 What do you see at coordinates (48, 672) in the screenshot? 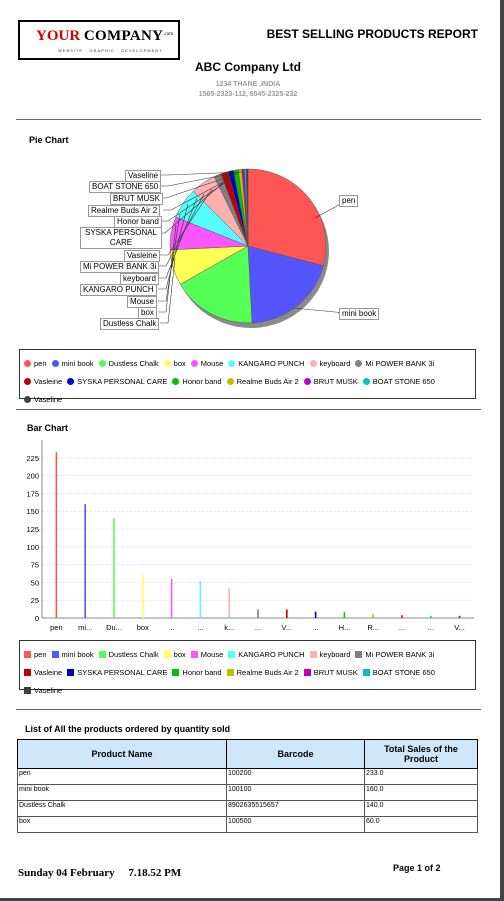
I see `legend-label: Vasleine` at bounding box center [48, 672].